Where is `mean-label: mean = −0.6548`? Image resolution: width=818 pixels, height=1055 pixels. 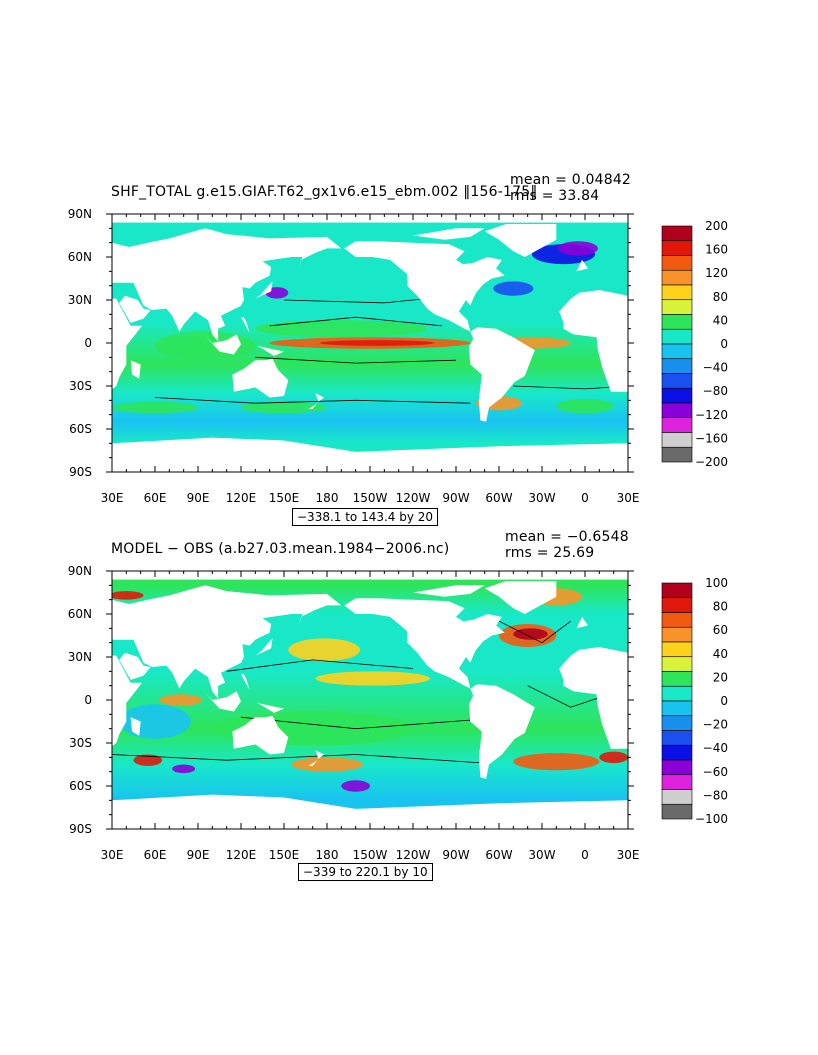
mean-label: mean = −0.6548 is located at coordinates (567, 537).